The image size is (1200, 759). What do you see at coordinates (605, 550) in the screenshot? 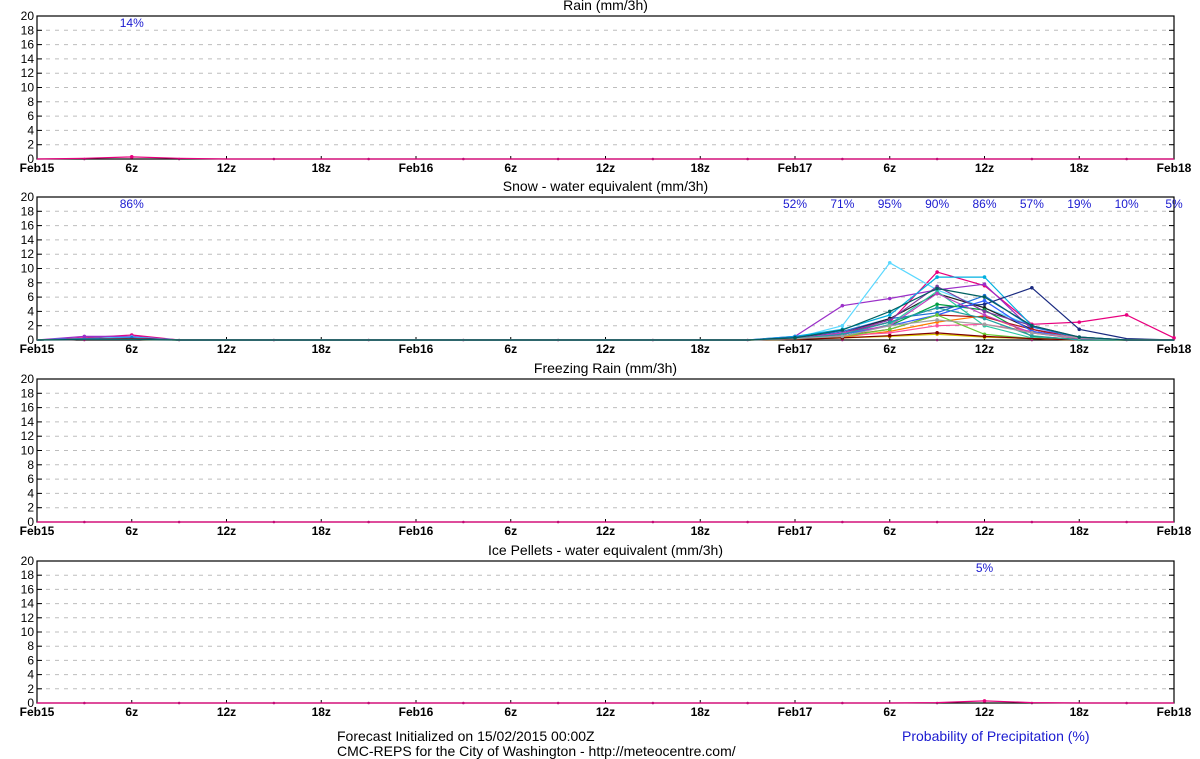
I see `panel-title: Ice Pellets - water equivalent (mm/3h)` at bounding box center [605, 550].